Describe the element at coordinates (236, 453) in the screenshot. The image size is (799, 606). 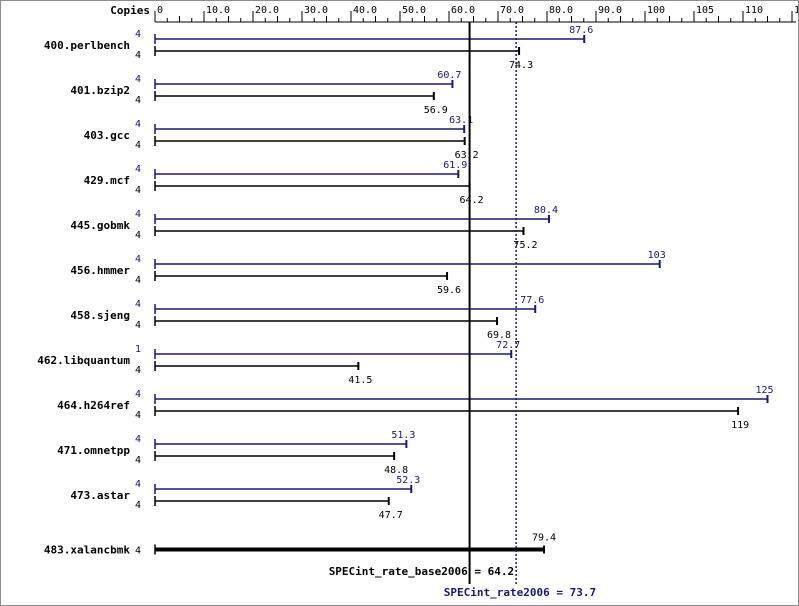
I see `benchmark-row: 471.omnetpp 4 4 51.3 48.8` at that location.